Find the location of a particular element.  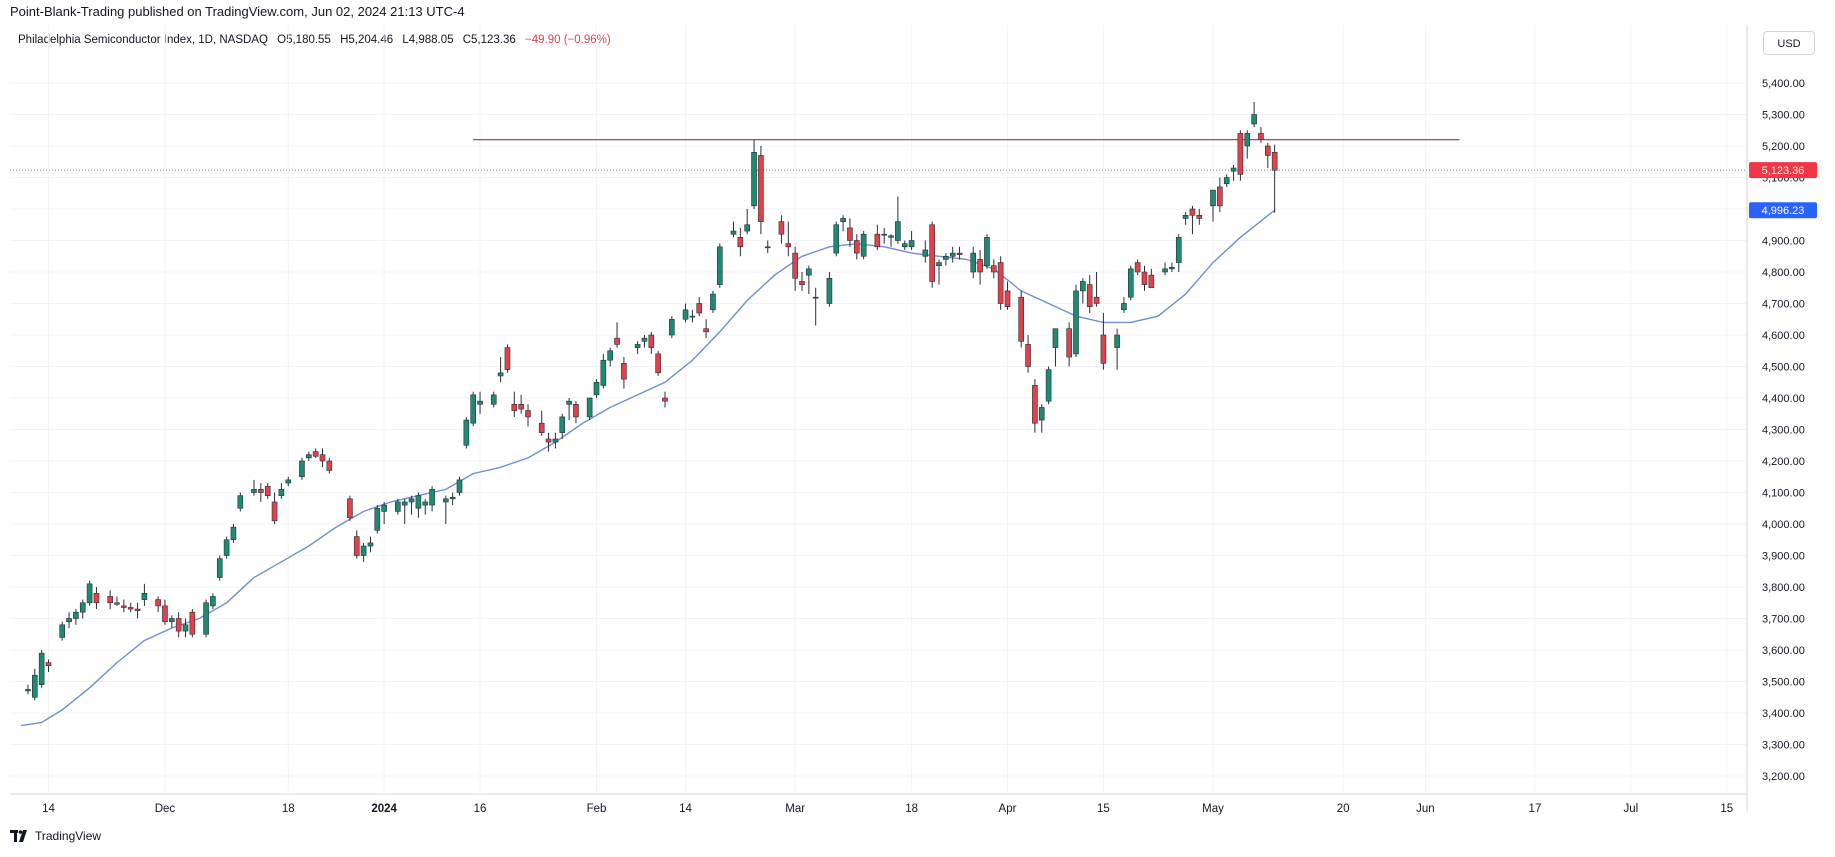

y-tick-label: 5,300.00 is located at coordinates (1783, 116).